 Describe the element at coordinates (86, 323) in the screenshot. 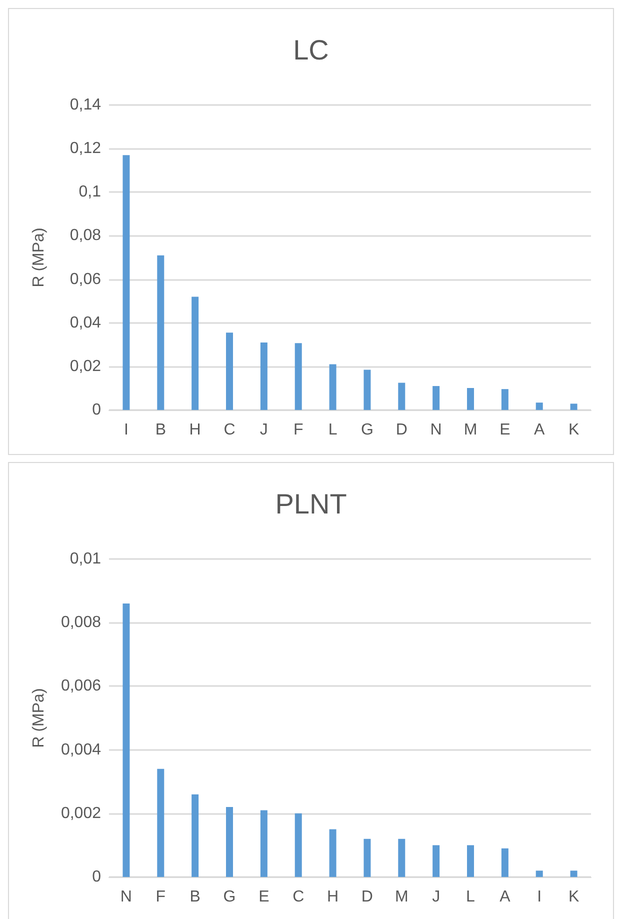

I see `y-tick-label: 0,04` at that location.